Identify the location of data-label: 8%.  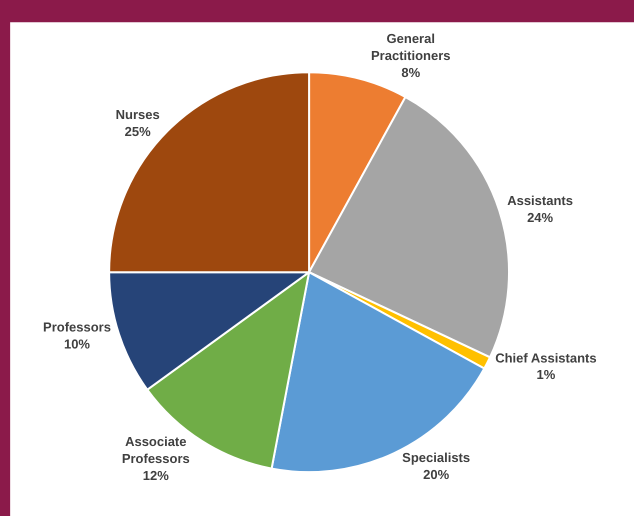
(411, 72).